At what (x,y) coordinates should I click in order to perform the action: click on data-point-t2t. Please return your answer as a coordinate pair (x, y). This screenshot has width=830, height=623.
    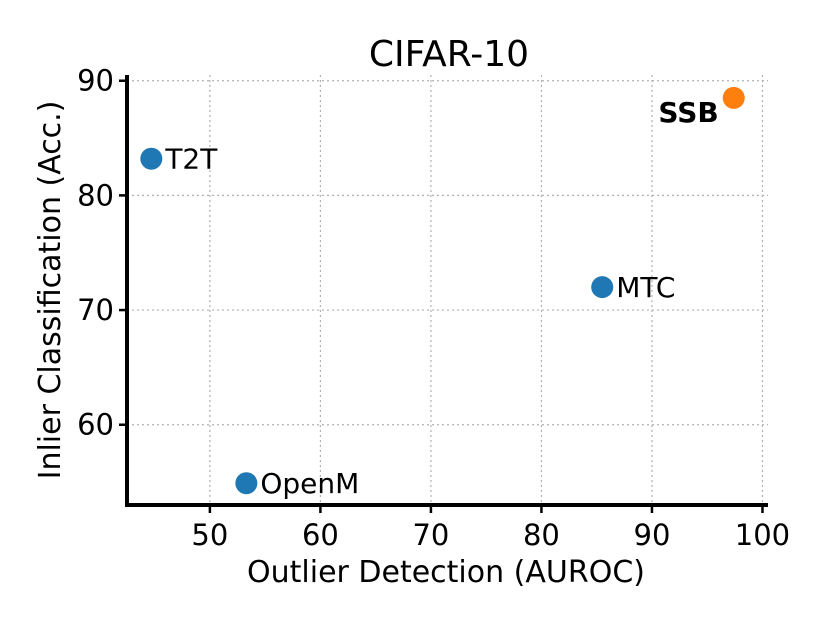
    Looking at the image, I should click on (151, 158).